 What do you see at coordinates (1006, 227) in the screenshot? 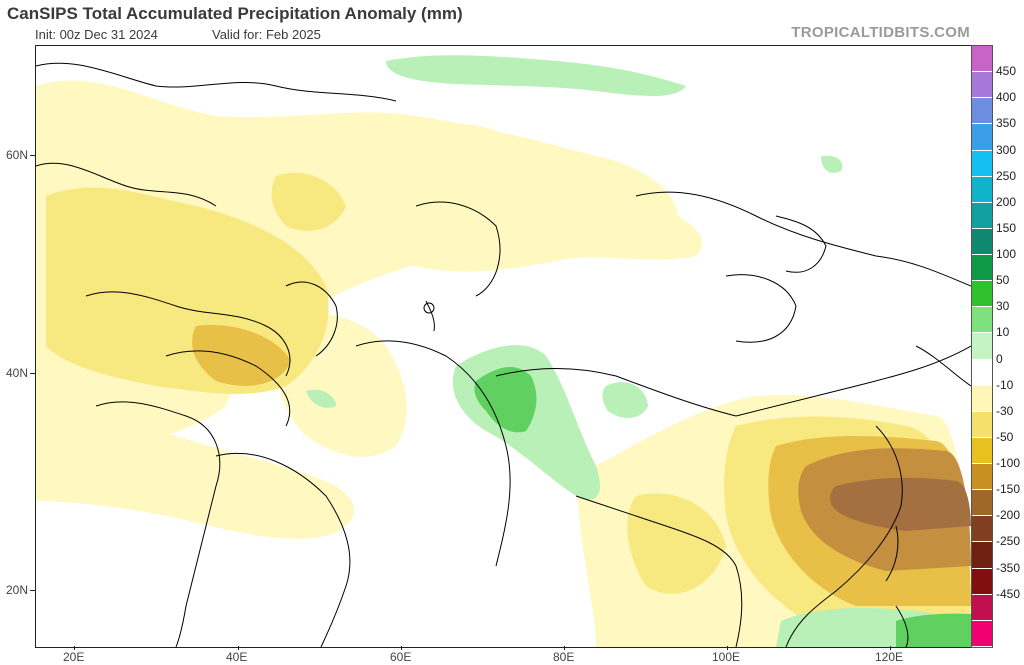
I see `colorbar-label: 150` at bounding box center [1006, 227].